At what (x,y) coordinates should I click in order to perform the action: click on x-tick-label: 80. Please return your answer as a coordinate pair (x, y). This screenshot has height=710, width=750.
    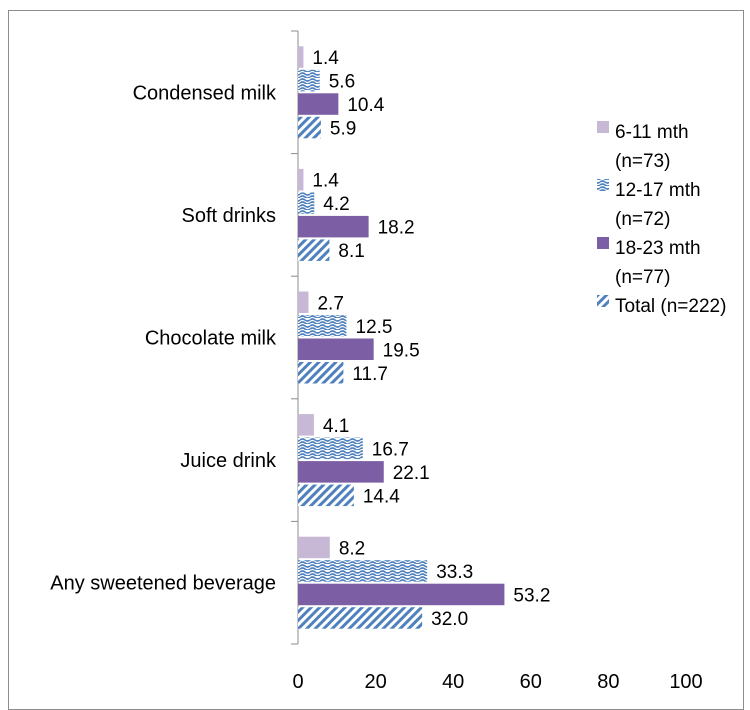
    Looking at the image, I should click on (608, 682).